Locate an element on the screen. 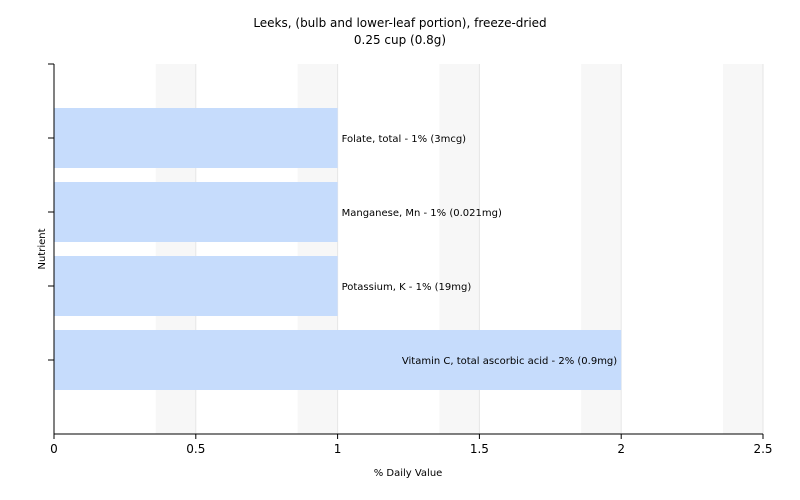  x-tick-labels: 0 0.5 1 1.5 2 2.5 is located at coordinates (411, 449).